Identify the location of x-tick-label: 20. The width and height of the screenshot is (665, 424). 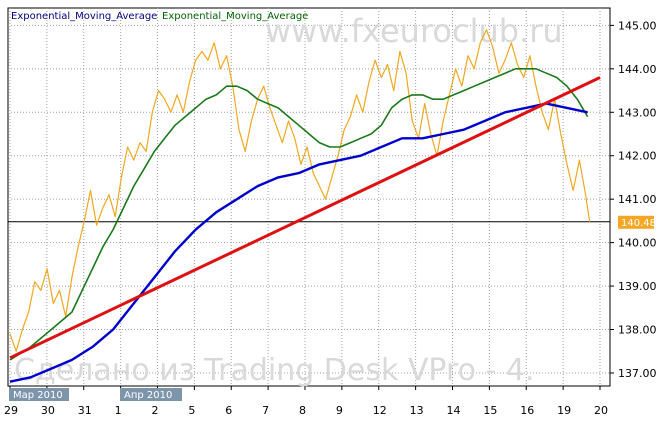
(601, 410).